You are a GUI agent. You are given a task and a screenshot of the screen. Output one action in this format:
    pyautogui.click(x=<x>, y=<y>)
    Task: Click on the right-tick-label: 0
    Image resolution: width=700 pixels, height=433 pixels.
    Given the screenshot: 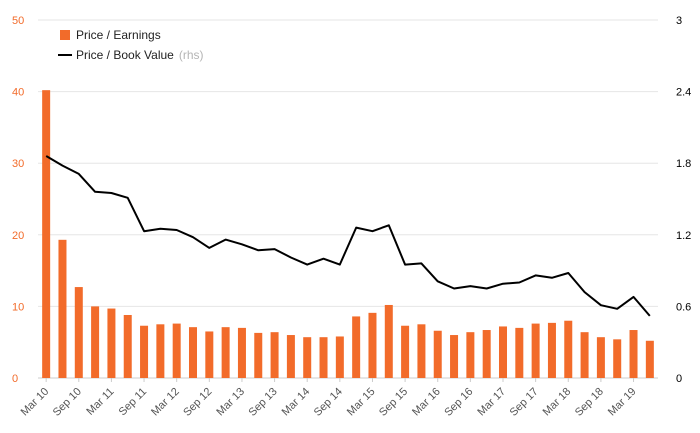 What is the action you would take?
    pyautogui.click(x=679, y=379)
    